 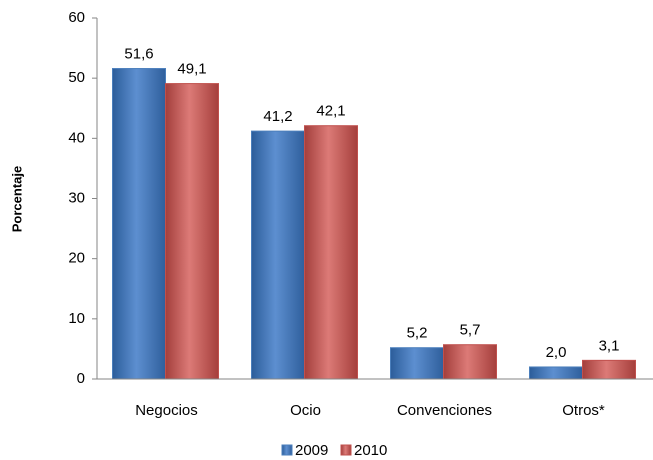 I want to click on x-tick-label: Otros*, so click(x=583, y=410).